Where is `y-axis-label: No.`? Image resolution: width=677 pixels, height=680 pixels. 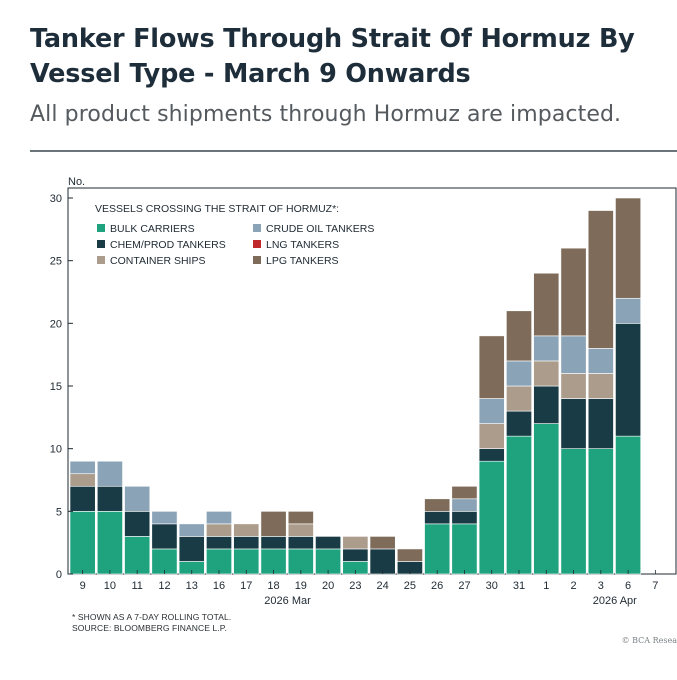 y-axis-label: No. is located at coordinates (76, 182).